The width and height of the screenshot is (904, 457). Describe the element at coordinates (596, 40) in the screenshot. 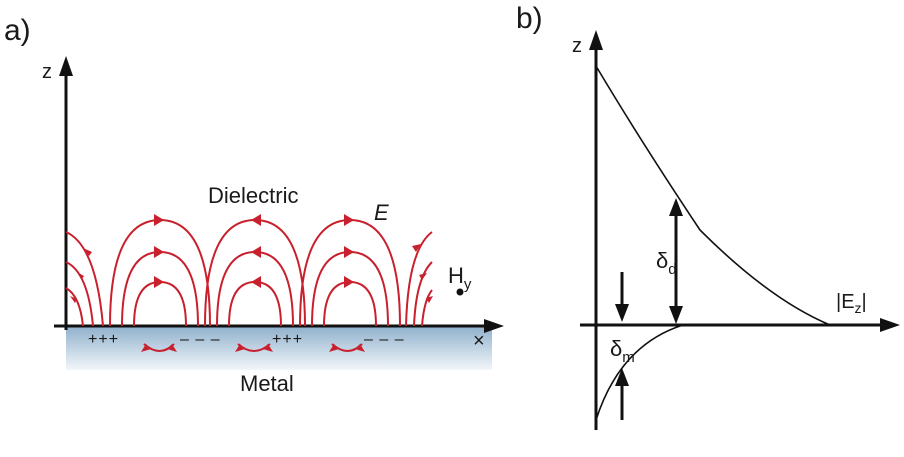

I see `z-axis-b-arrowhead` at that location.